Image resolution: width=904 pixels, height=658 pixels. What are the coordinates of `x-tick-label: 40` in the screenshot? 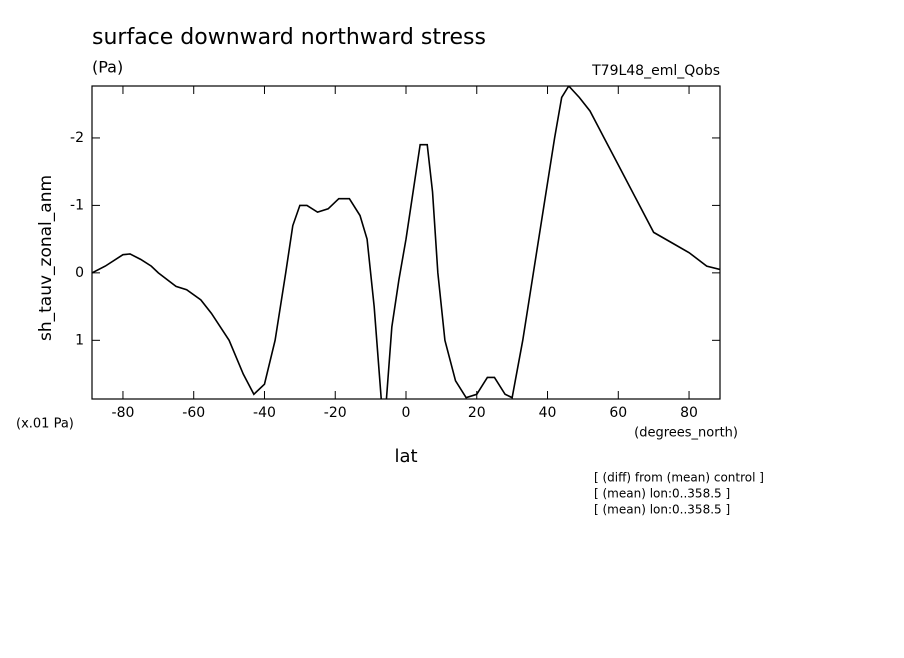 It's located at (548, 413).